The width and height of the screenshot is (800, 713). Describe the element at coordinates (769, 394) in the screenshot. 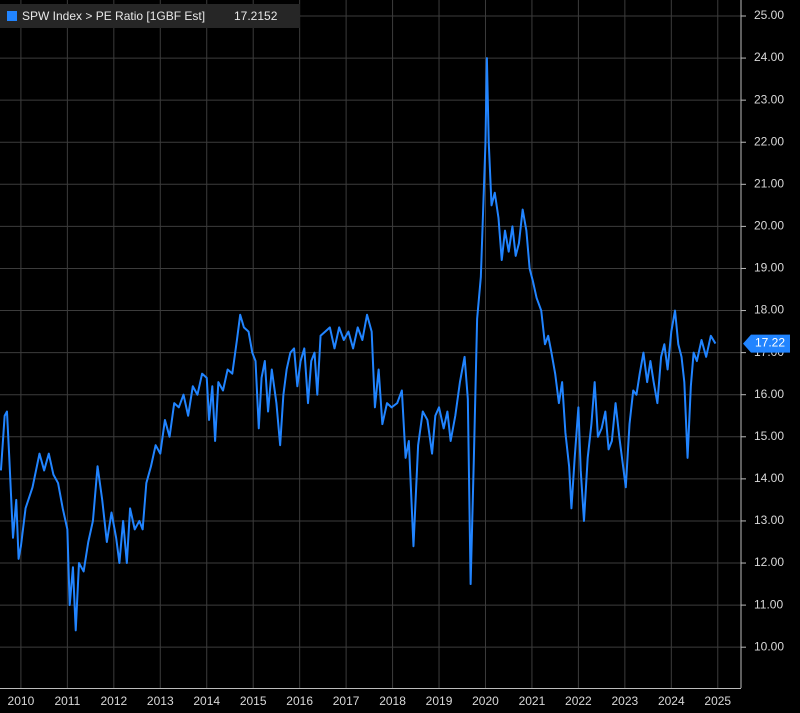

I see `y-tick-label: 16.00` at that location.